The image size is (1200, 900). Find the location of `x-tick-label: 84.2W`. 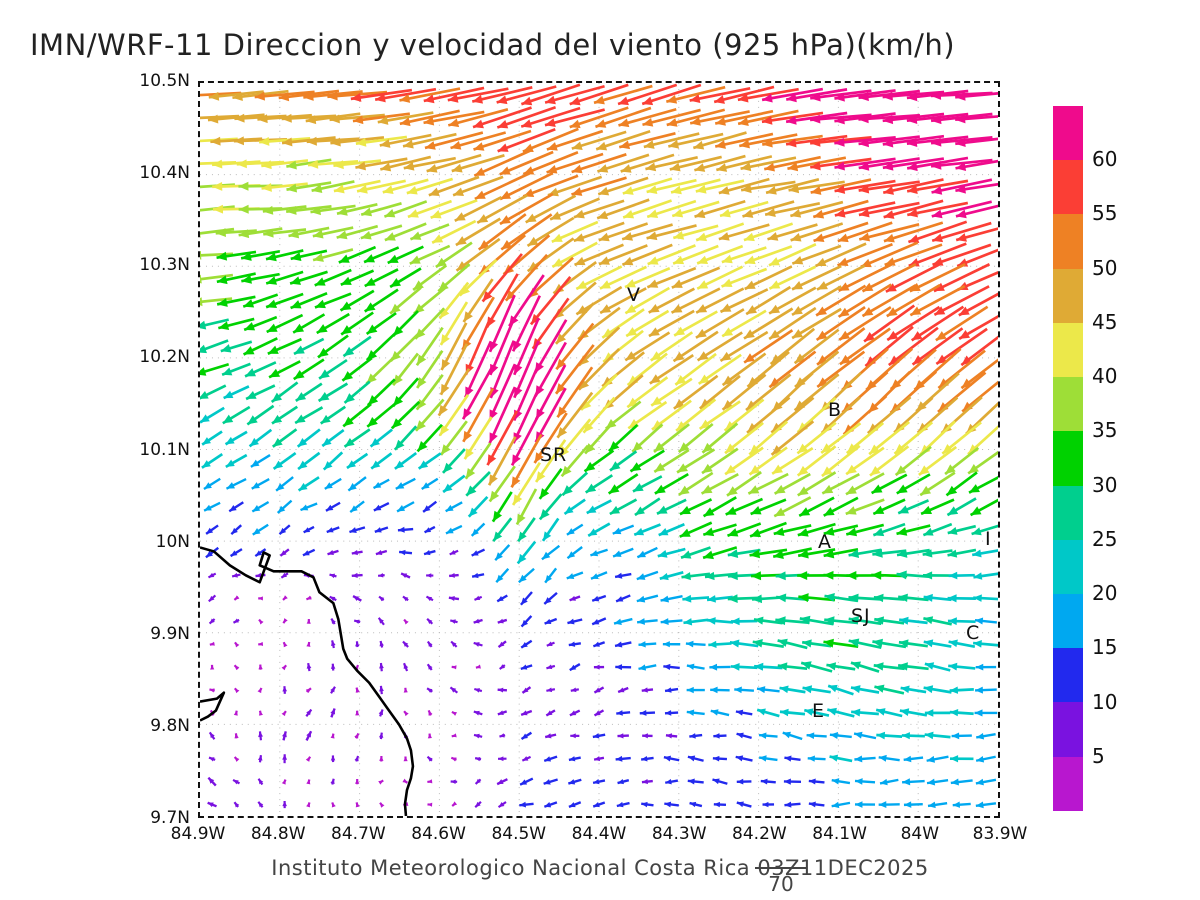

x-tick-label: 84.2W is located at coordinates (759, 834).